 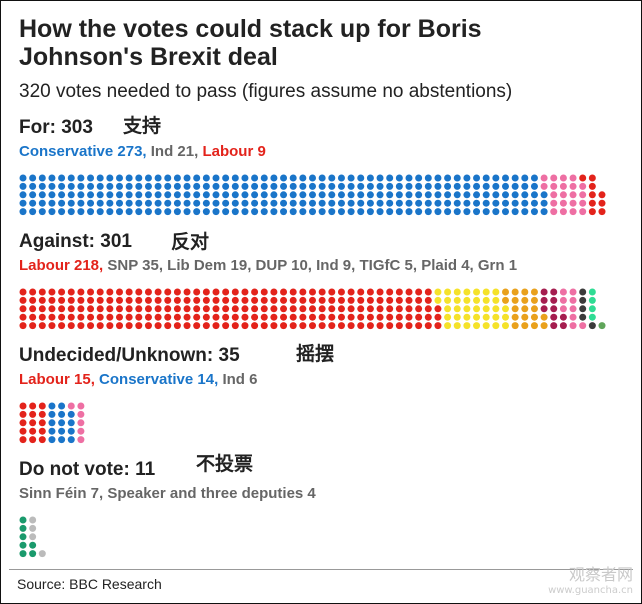 What do you see at coordinates (321, 569) in the screenshot?
I see `divider` at bounding box center [321, 569].